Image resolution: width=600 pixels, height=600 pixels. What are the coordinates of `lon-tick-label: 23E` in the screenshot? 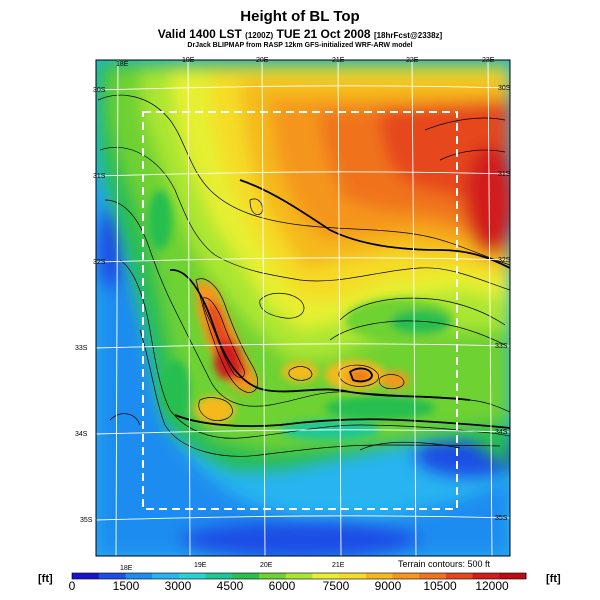 It's located at (488, 60).